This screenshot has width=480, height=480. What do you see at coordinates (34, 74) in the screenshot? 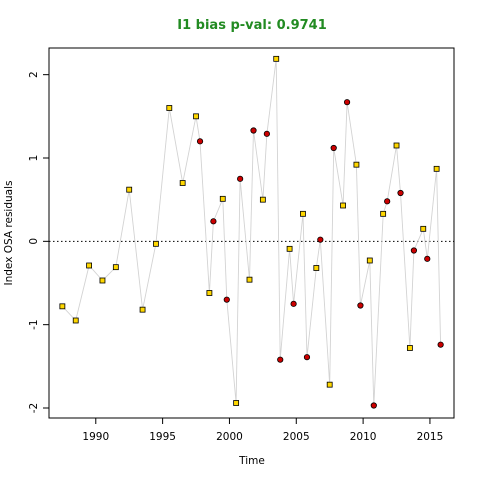
I see `y-tick-label: 2` at bounding box center [34, 74].